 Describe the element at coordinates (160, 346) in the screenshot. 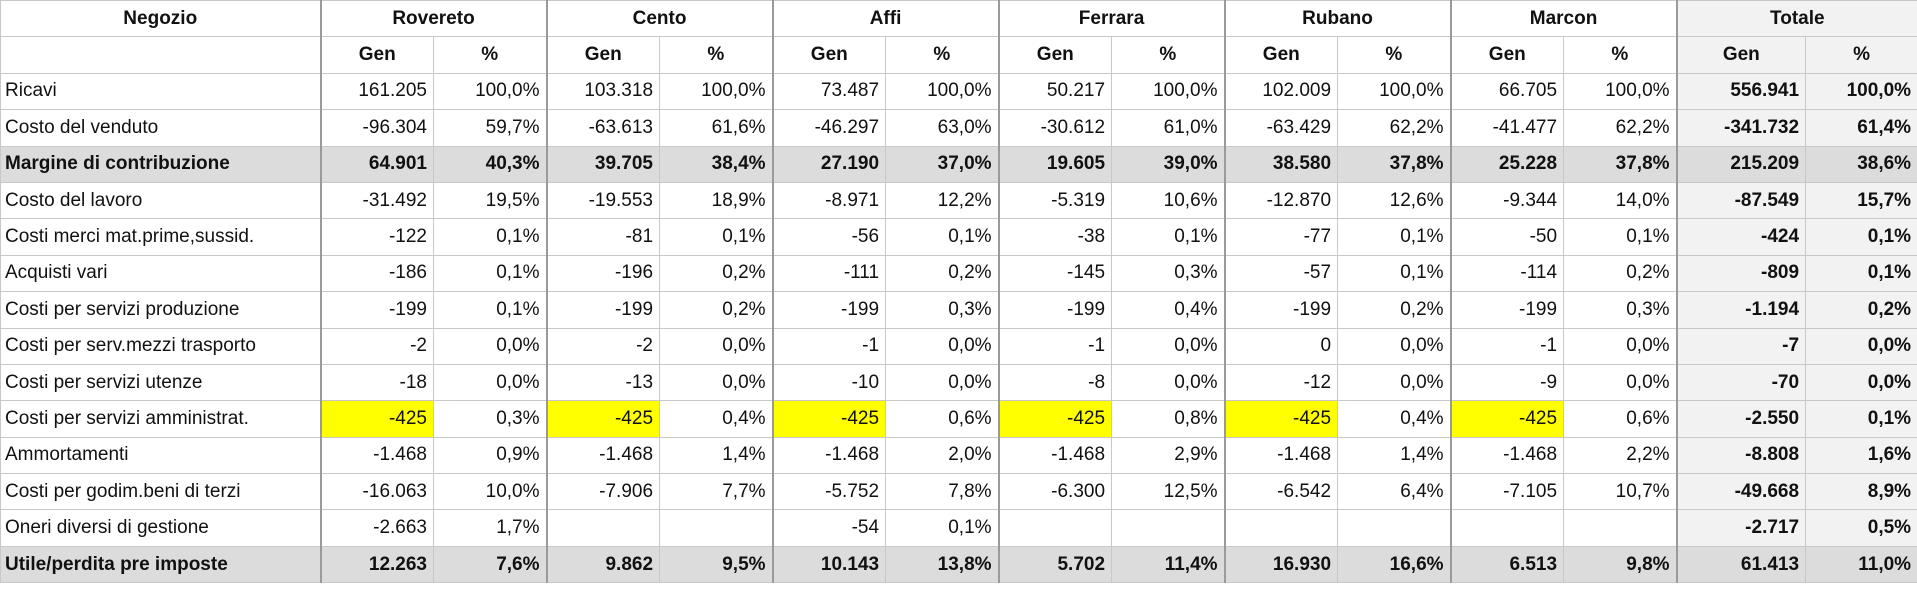

I see `row-label: Costi per serv.mezzi trasporto` at that location.